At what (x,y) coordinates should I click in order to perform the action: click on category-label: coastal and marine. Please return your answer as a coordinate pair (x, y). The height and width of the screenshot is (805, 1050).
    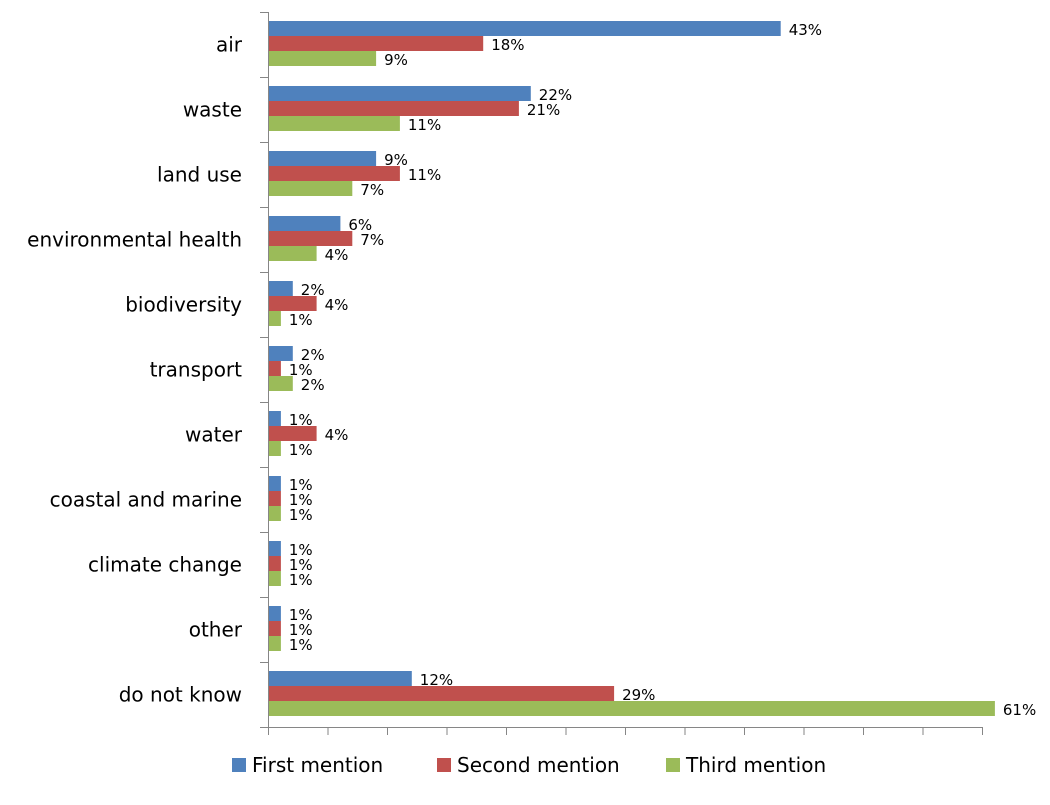
    Looking at the image, I should click on (146, 500).